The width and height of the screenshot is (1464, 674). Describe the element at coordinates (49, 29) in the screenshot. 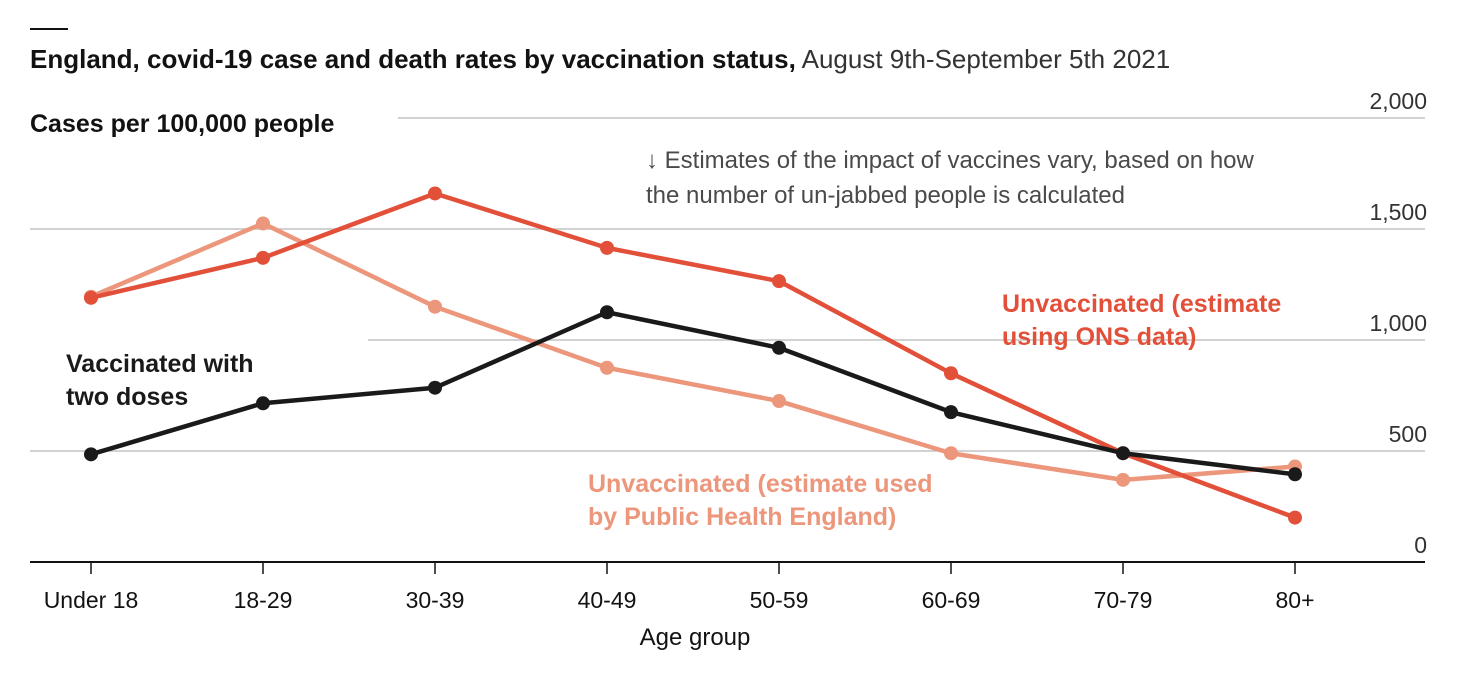

I see `title-rule` at that location.